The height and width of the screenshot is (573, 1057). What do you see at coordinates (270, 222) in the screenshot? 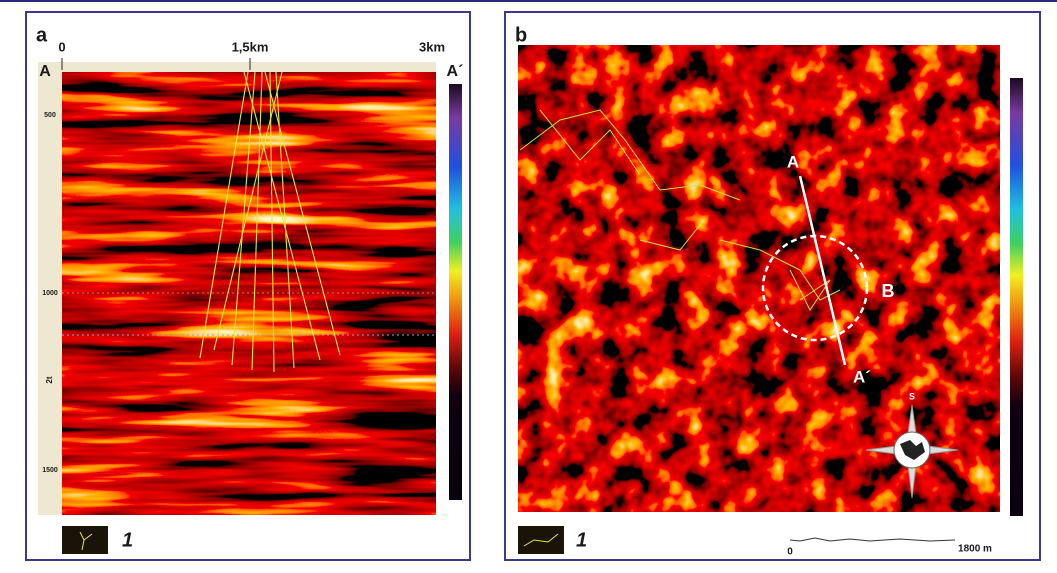
I see `fault-lines` at bounding box center [270, 222].